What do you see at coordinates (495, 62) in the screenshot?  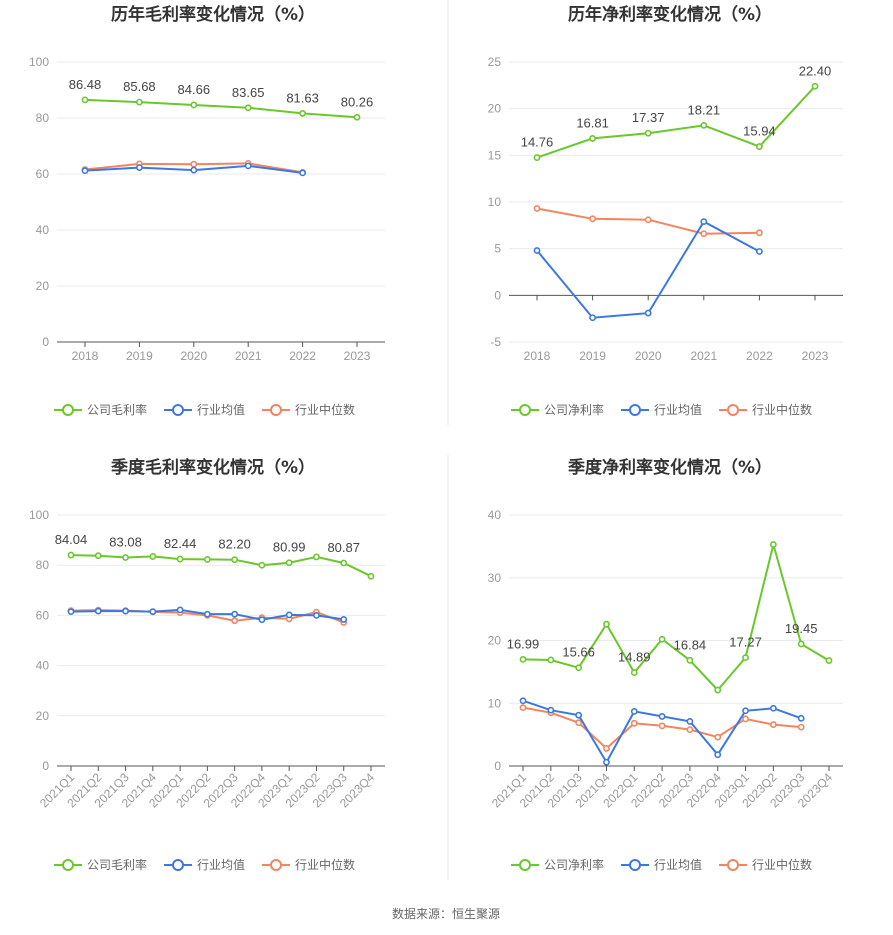 I see `y-tick-label: 25` at bounding box center [495, 62].